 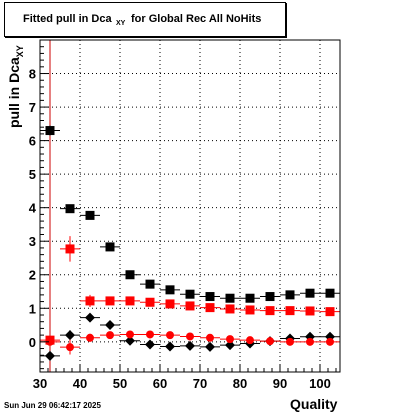 What do you see at coordinates (32, 342) in the screenshot?
I see `y-tick-label: 0` at bounding box center [32, 342].